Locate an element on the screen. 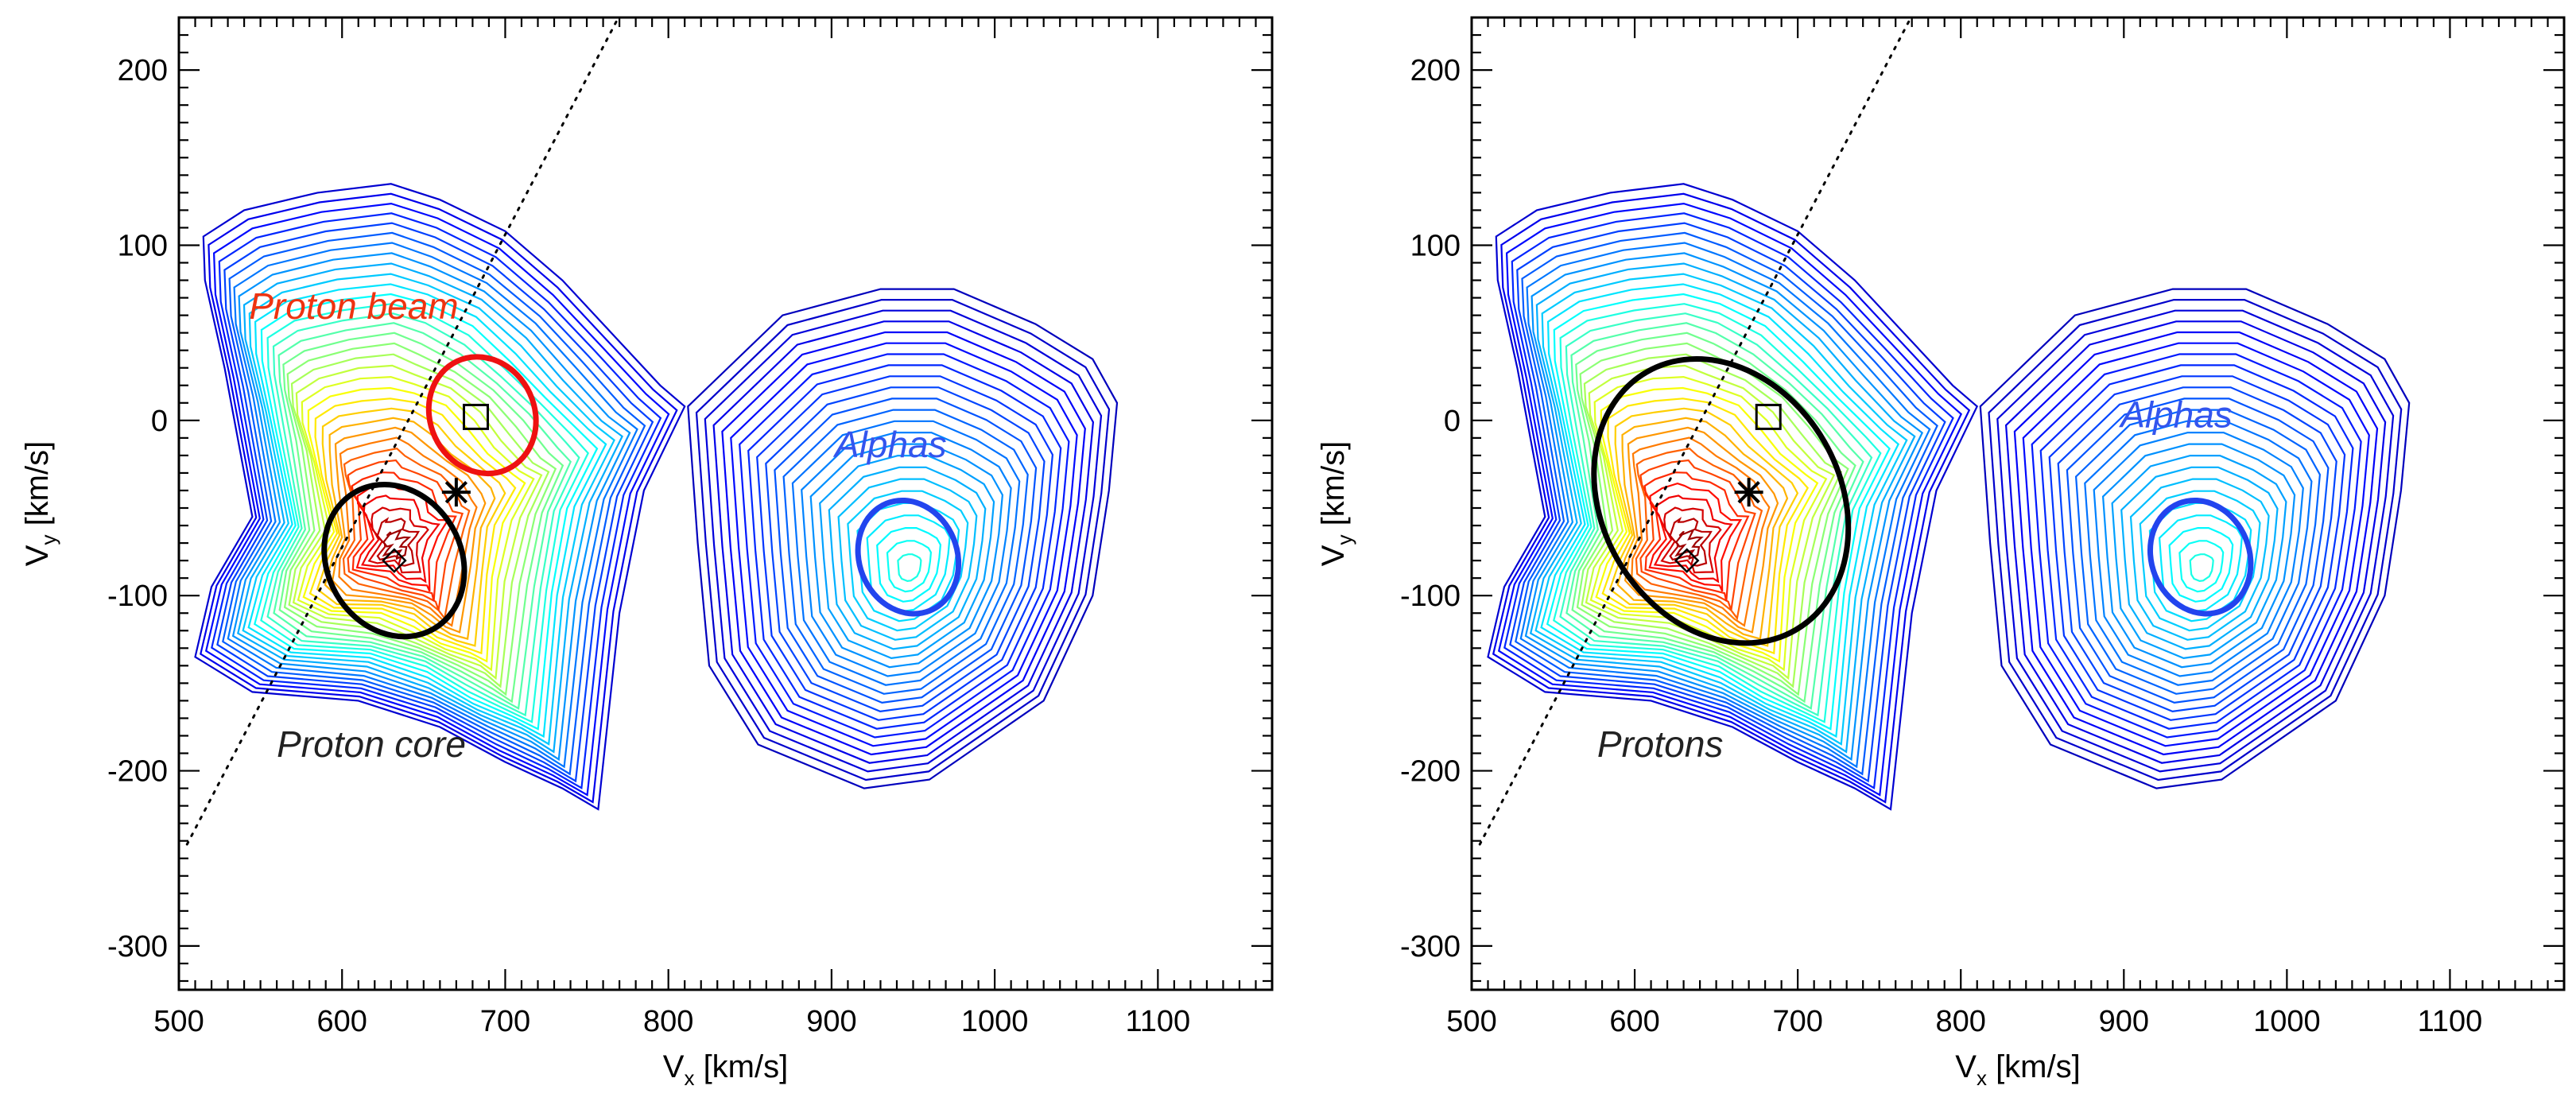  marker-asterisk is located at coordinates (456, 493).